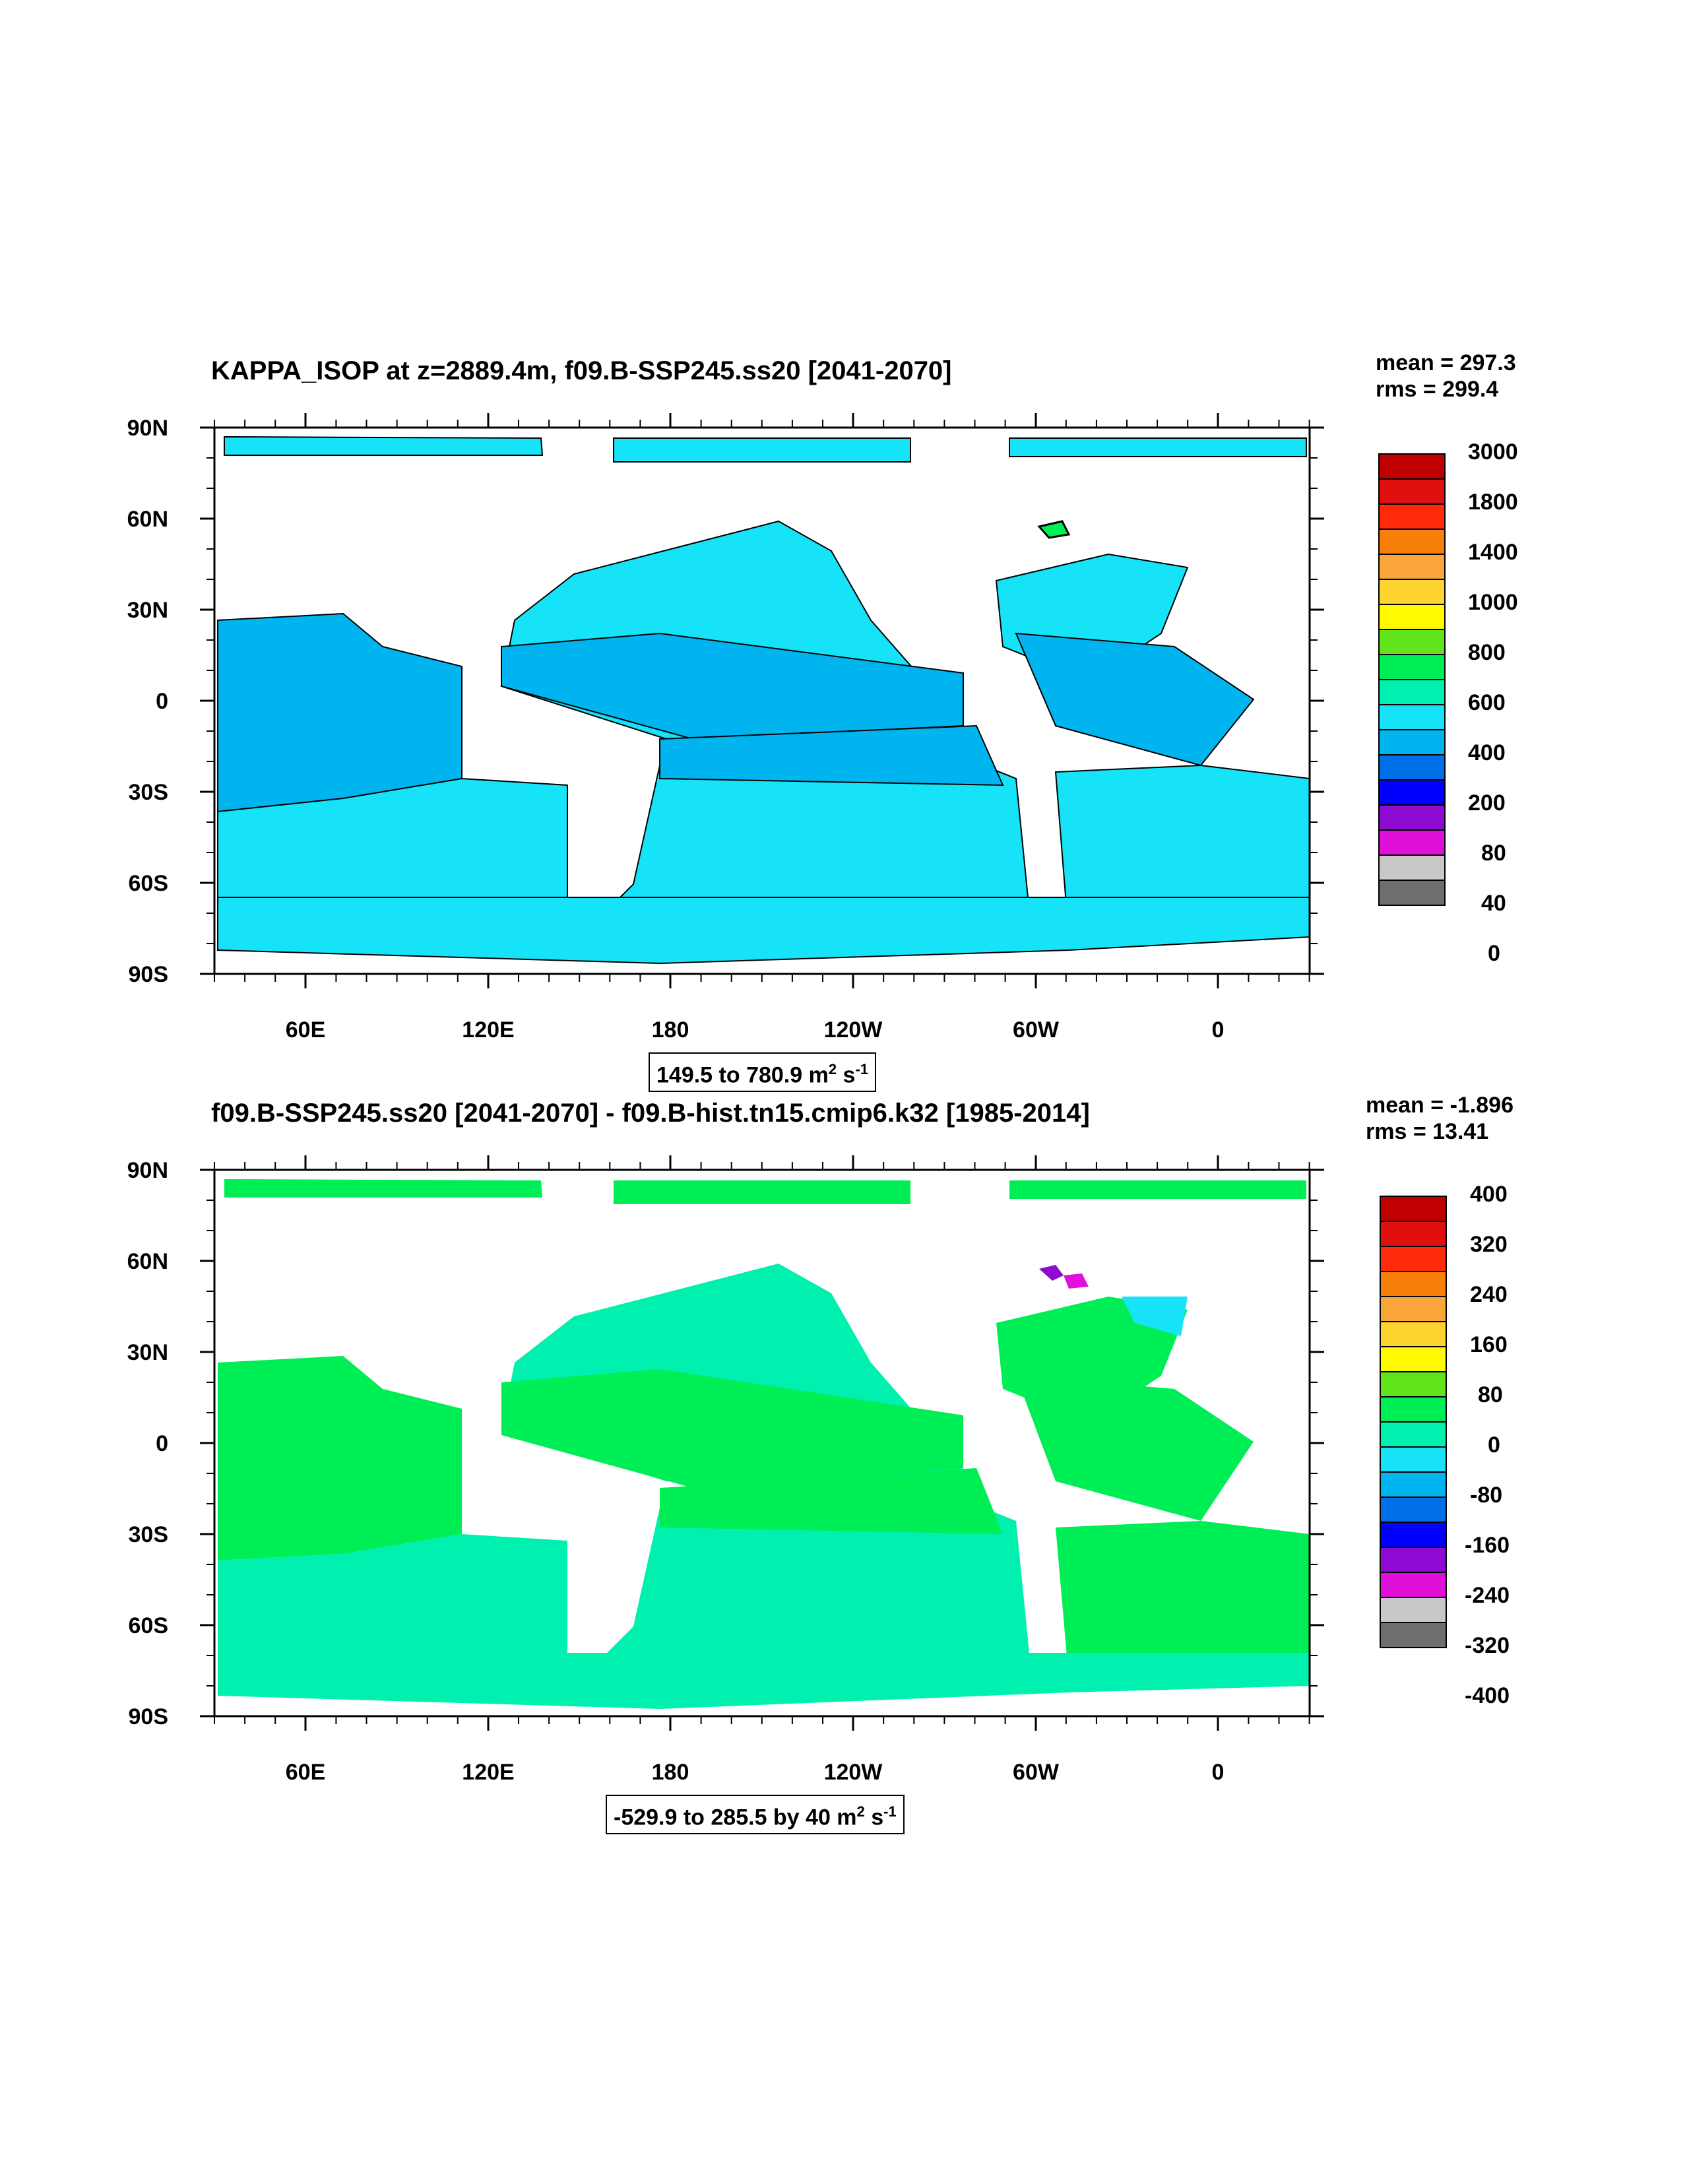  Describe the element at coordinates (1493, 552) in the screenshot. I see `colorbar-label: 1400` at that location.